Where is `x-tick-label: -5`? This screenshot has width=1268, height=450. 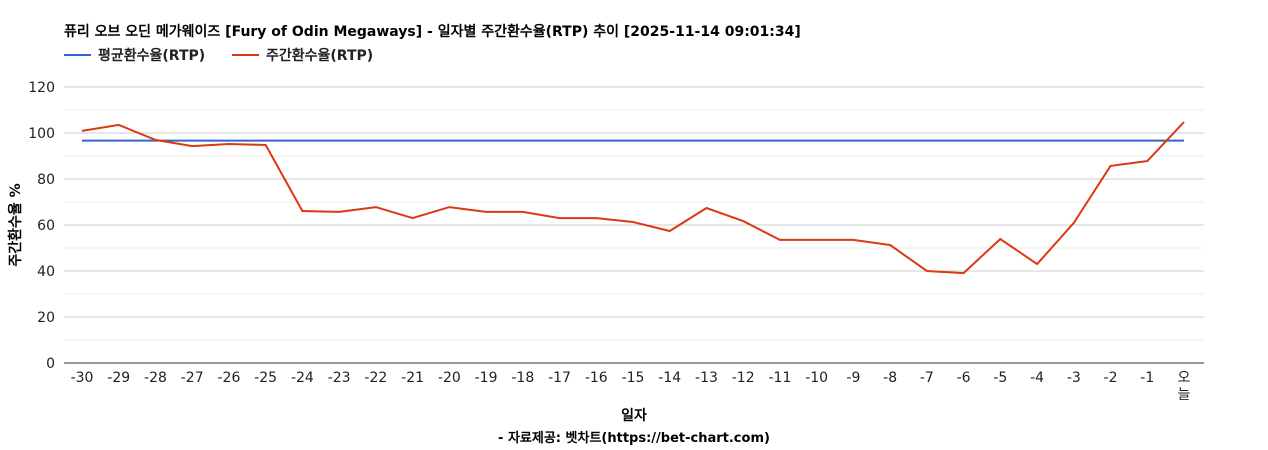 x-tick-label: -5 is located at coordinates (1000, 378).